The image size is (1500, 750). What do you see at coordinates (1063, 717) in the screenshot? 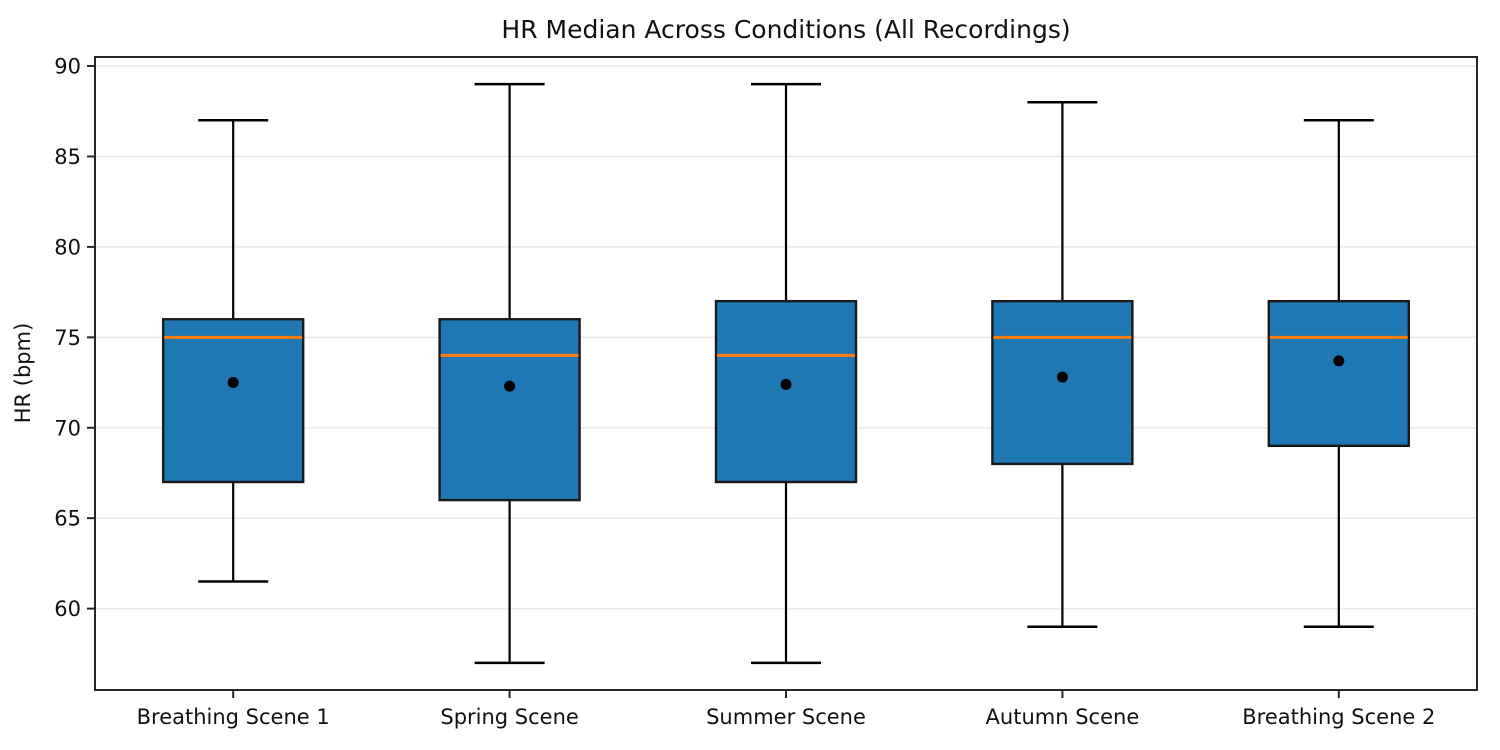
I see `x-tick-label: Autumn Scene` at bounding box center [1063, 717].